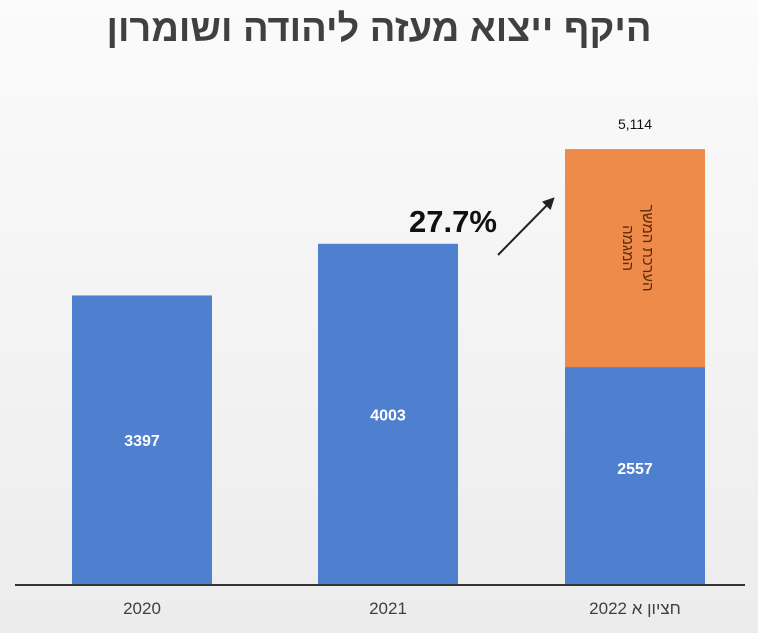 This screenshot has height=633, width=758. What do you see at coordinates (526, 226) in the screenshot?
I see `growth-arrow` at bounding box center [526, 226].